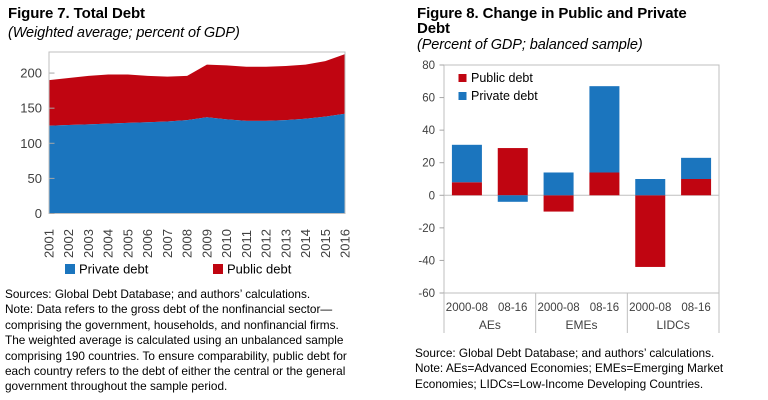  What do you see at coordinates (35, 178) in the screenshot?
I see `y-axis-tick-label: 50` at bounding box center [35, 178].